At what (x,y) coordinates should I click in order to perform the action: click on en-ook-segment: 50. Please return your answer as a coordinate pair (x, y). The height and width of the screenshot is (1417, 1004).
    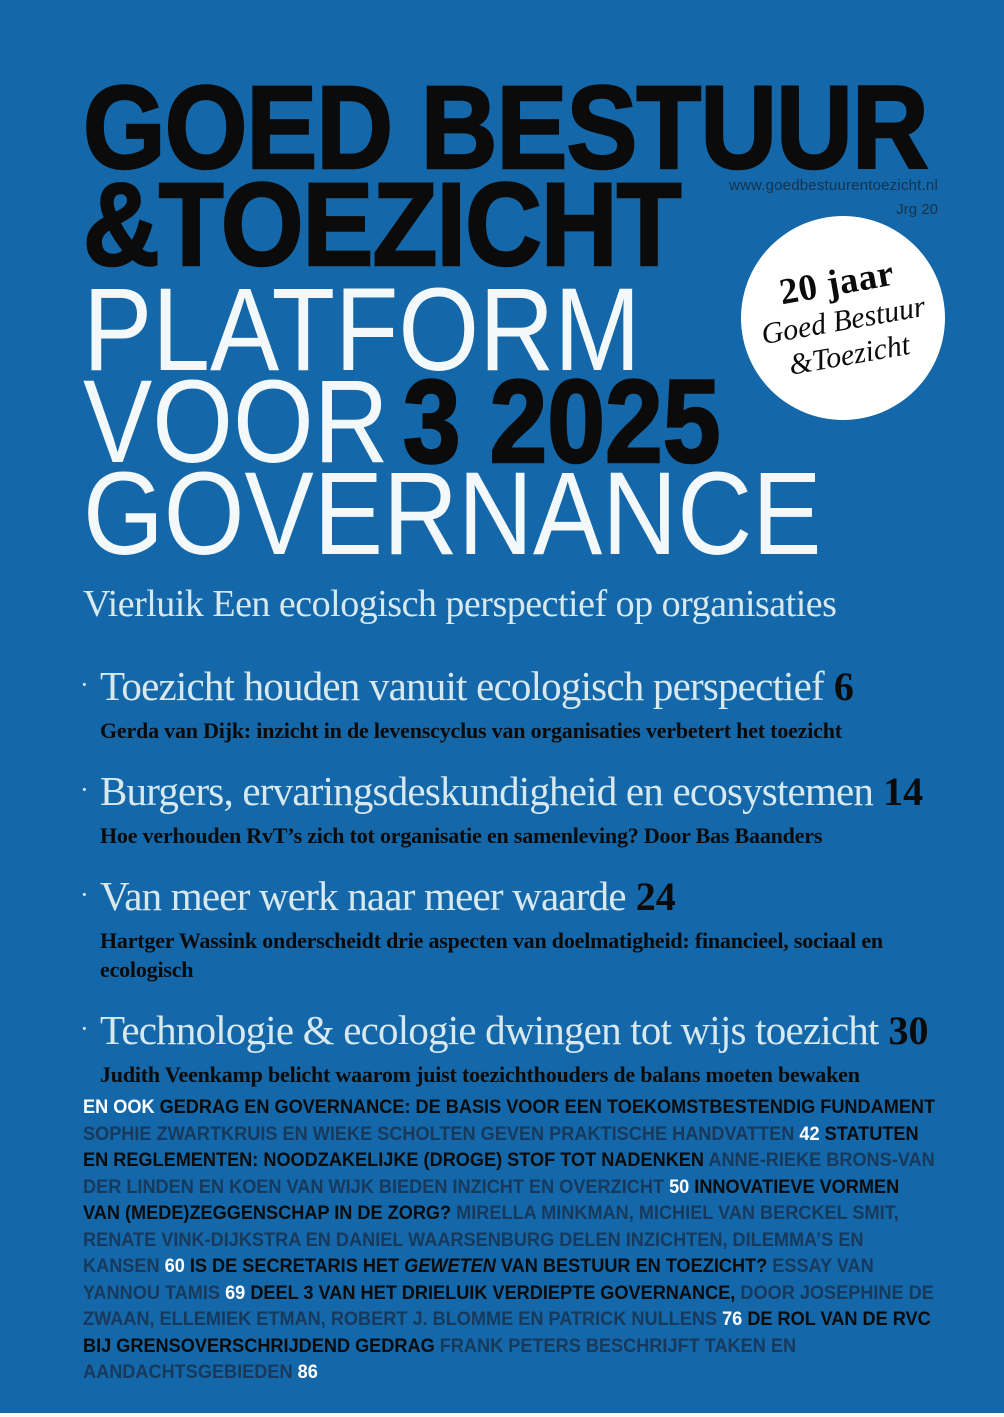
    Looking at the image, I should click on (679, 1186).